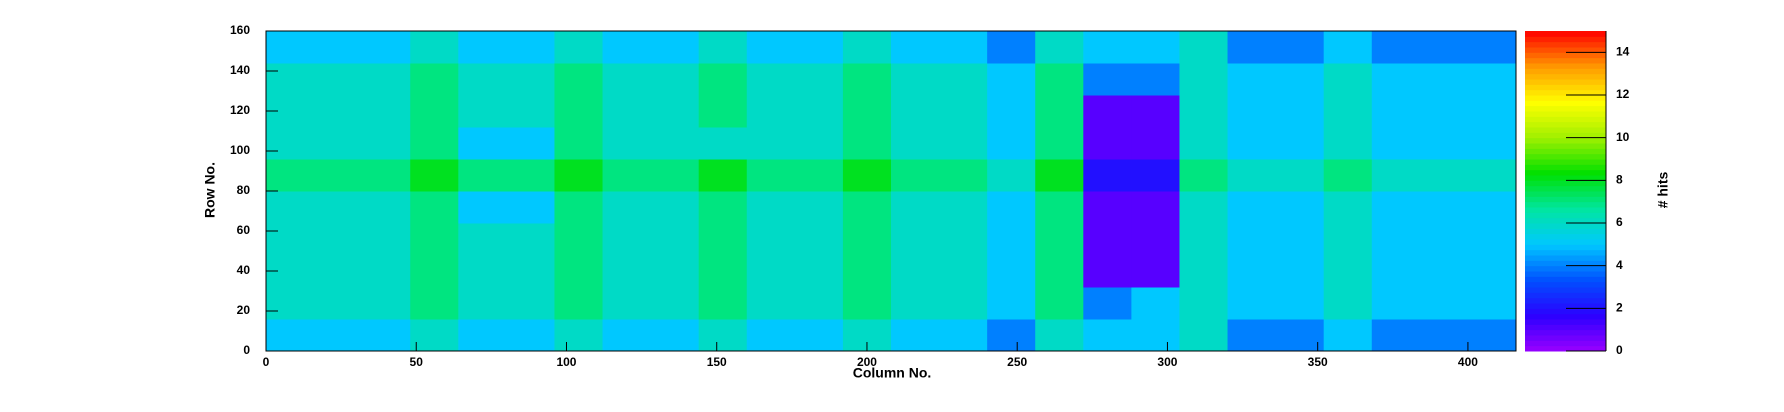 This screenshot has width=1784, height=412. I want to click on y-axis-label: Row No., so click(210, 190).